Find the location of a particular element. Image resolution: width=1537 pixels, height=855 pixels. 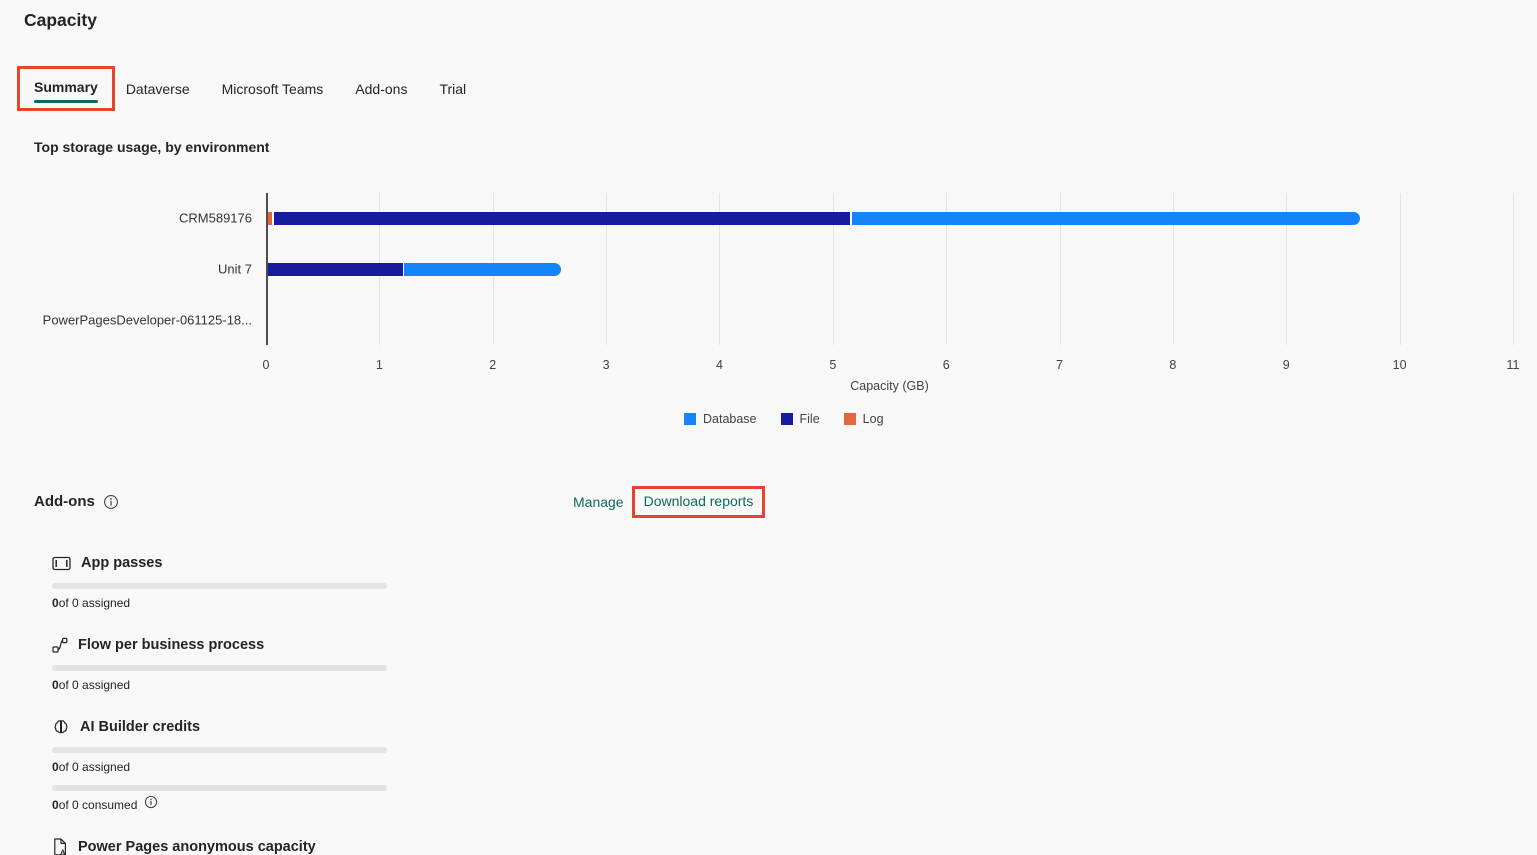

chart-legend: Database File Log is located at coordinates (784, 419).